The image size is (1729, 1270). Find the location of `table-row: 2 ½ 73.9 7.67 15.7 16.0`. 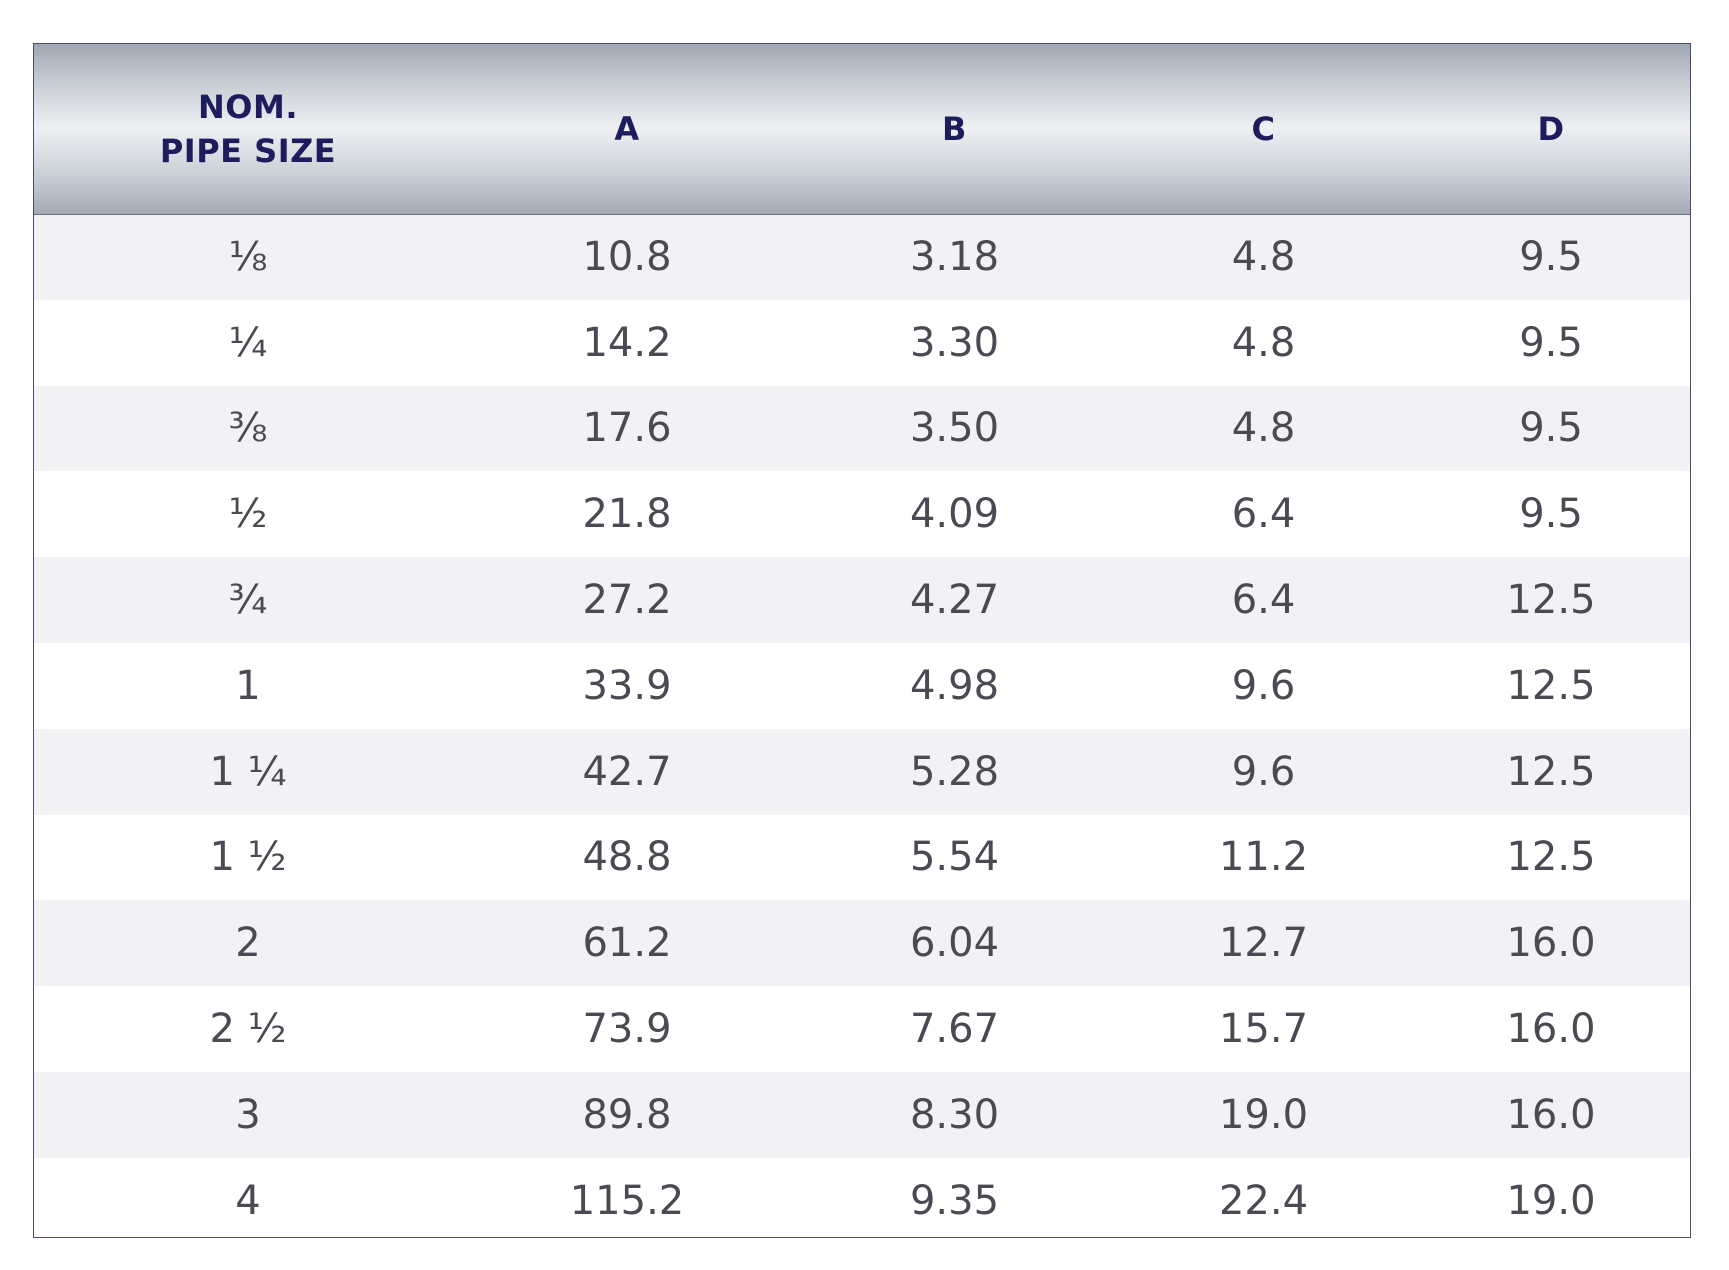

table-row: 2 ½ 73.9 7.67 15.7 16.0 is located at coordinates (862, 1029).